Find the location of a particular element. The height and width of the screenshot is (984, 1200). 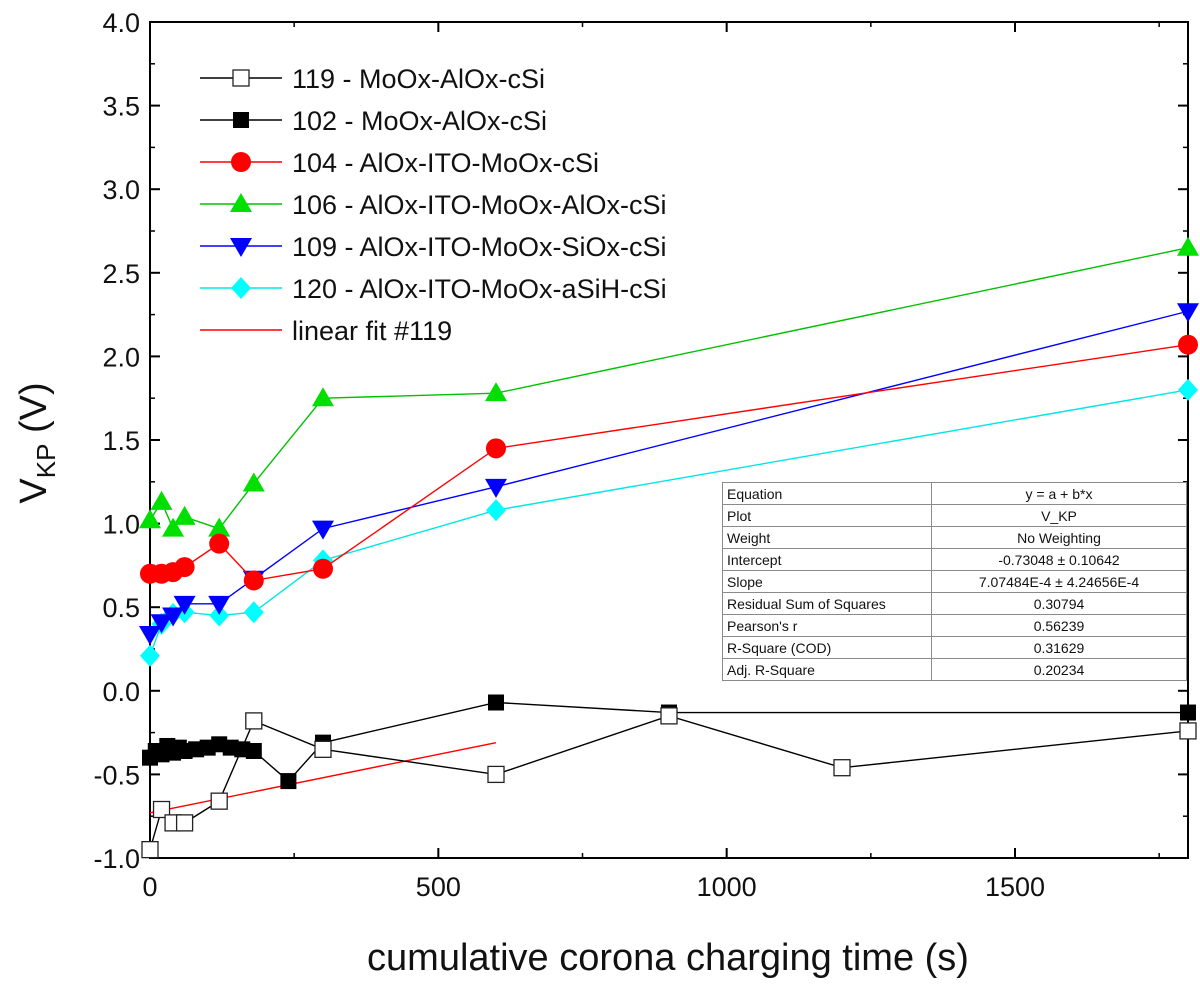

legend-label: 109 - AlOx-ITO-MoOx-SiOx-cSi is located at coordinates (479, 247).